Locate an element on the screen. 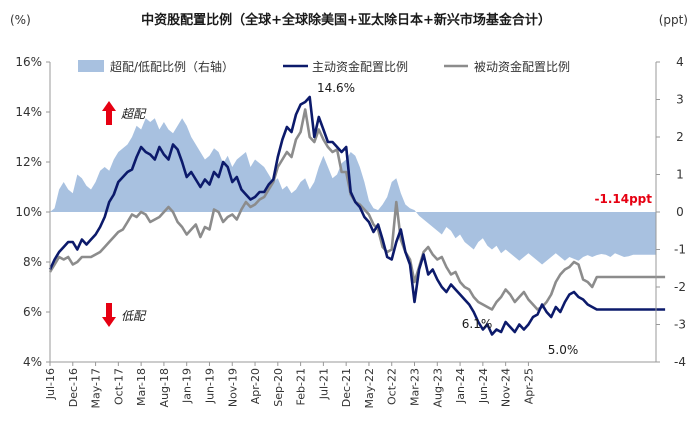  peak-label: 14.6% is located at coordinates (336, 88).